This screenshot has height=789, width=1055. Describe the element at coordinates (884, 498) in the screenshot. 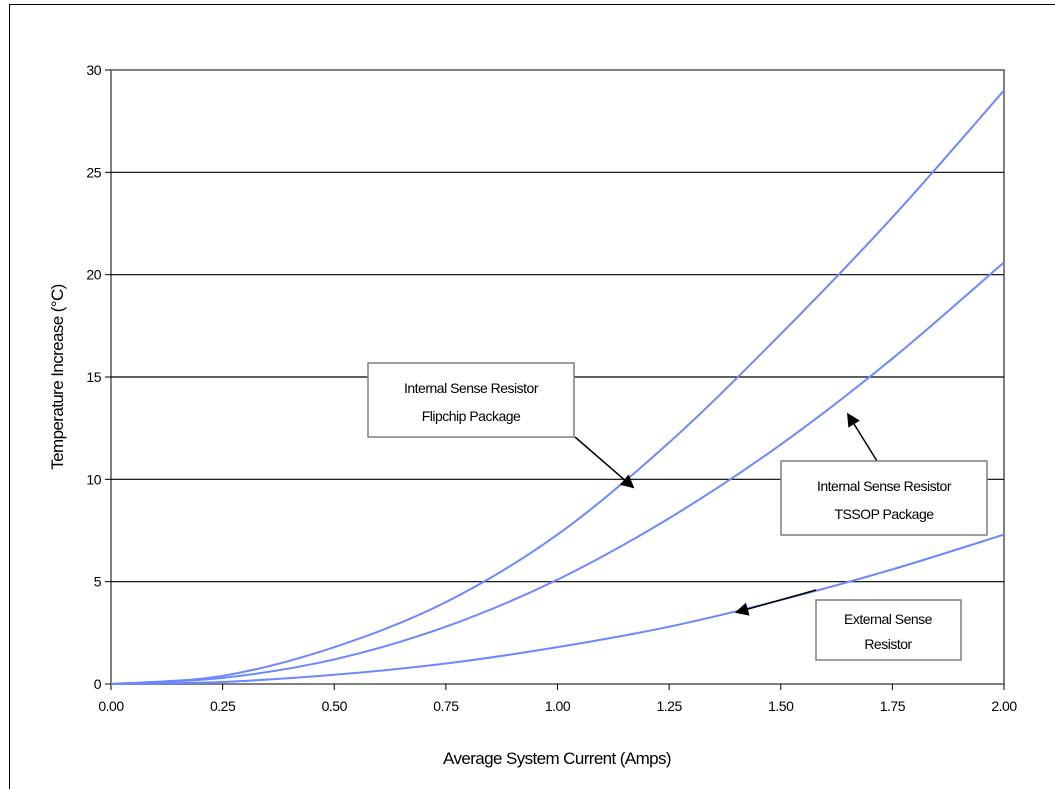

I see `callout-box-tssop` at that location.